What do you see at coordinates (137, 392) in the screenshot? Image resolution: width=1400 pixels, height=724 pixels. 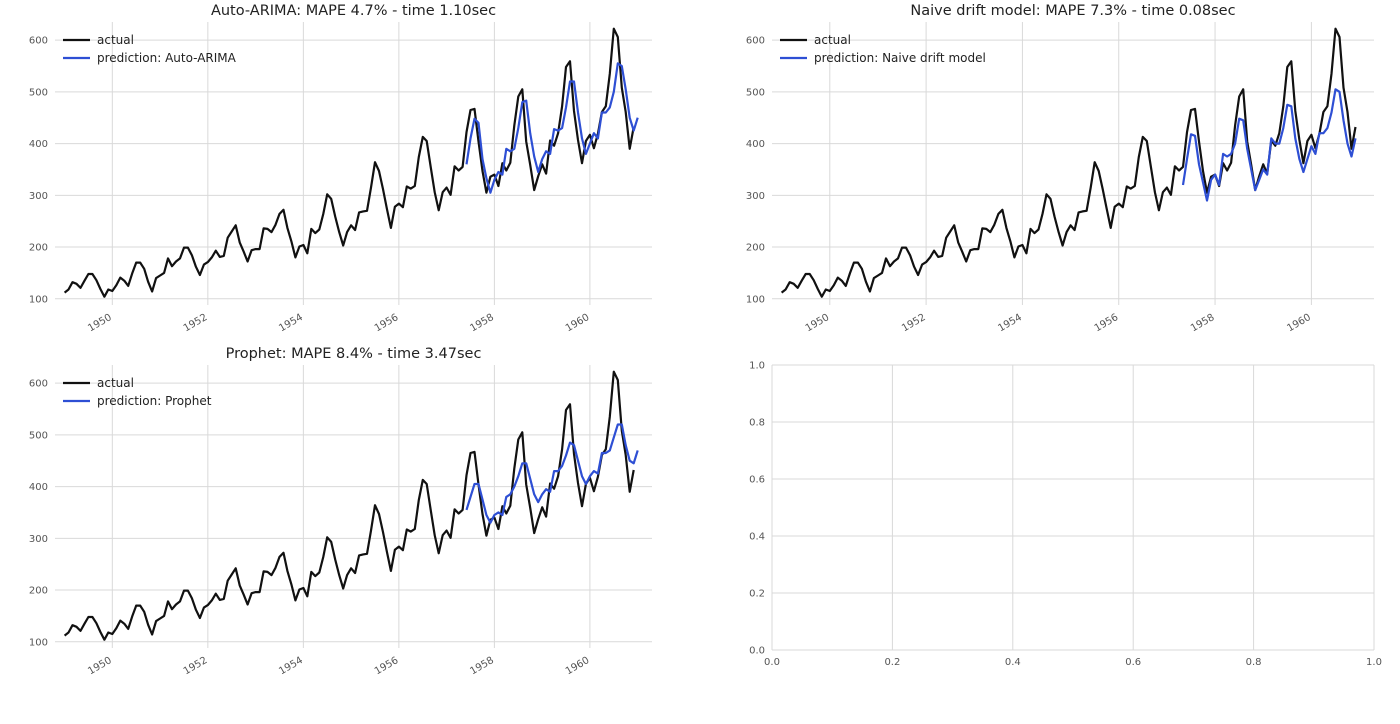 I see `legend: actual prediction: Prophet` at bounding box center [137, 392].